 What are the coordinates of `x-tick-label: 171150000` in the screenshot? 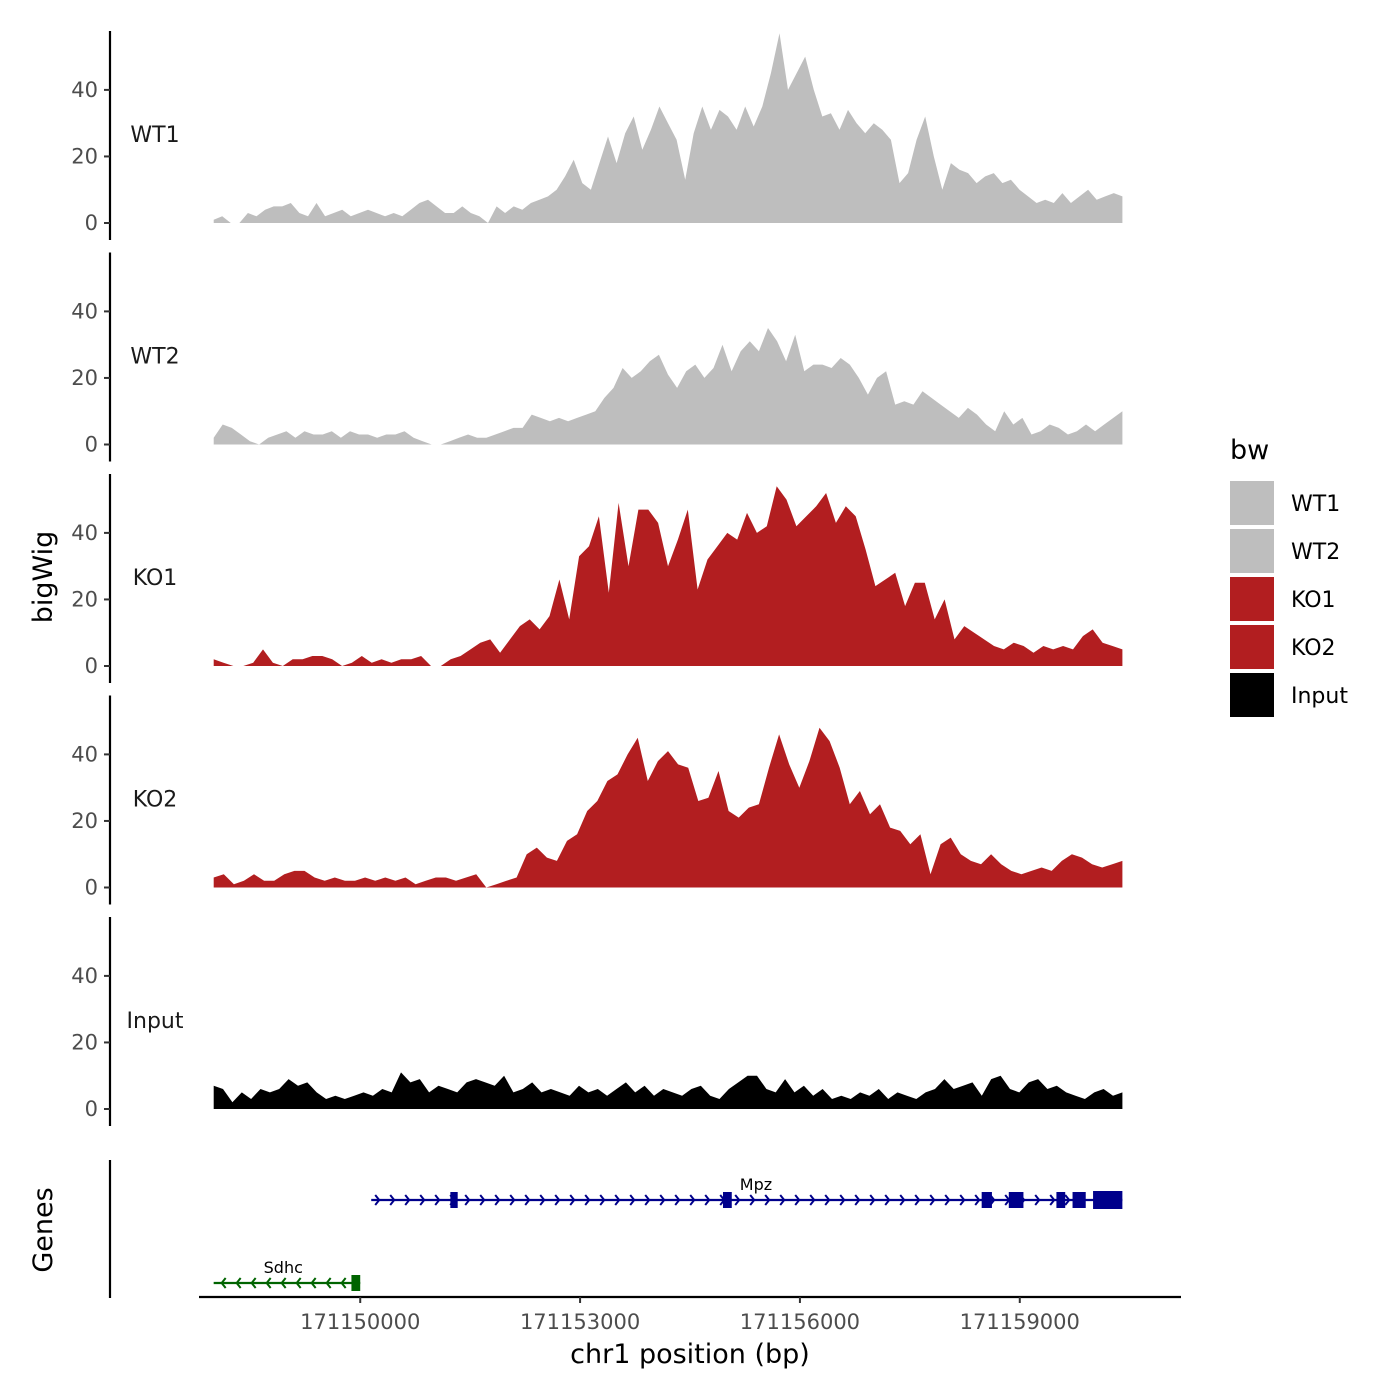 It's located at (360, 1322).